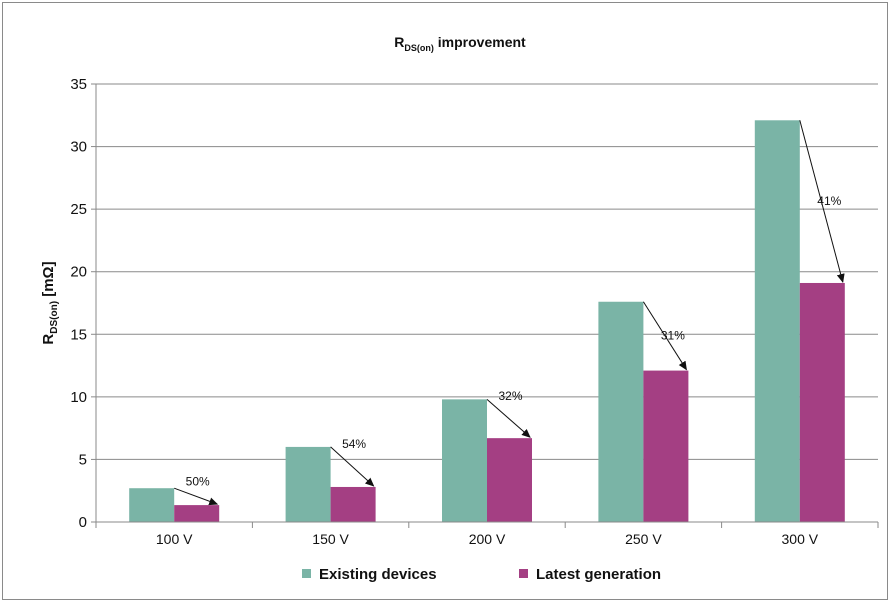  I want to click on y-tick-label: 35, so click(78, 84).